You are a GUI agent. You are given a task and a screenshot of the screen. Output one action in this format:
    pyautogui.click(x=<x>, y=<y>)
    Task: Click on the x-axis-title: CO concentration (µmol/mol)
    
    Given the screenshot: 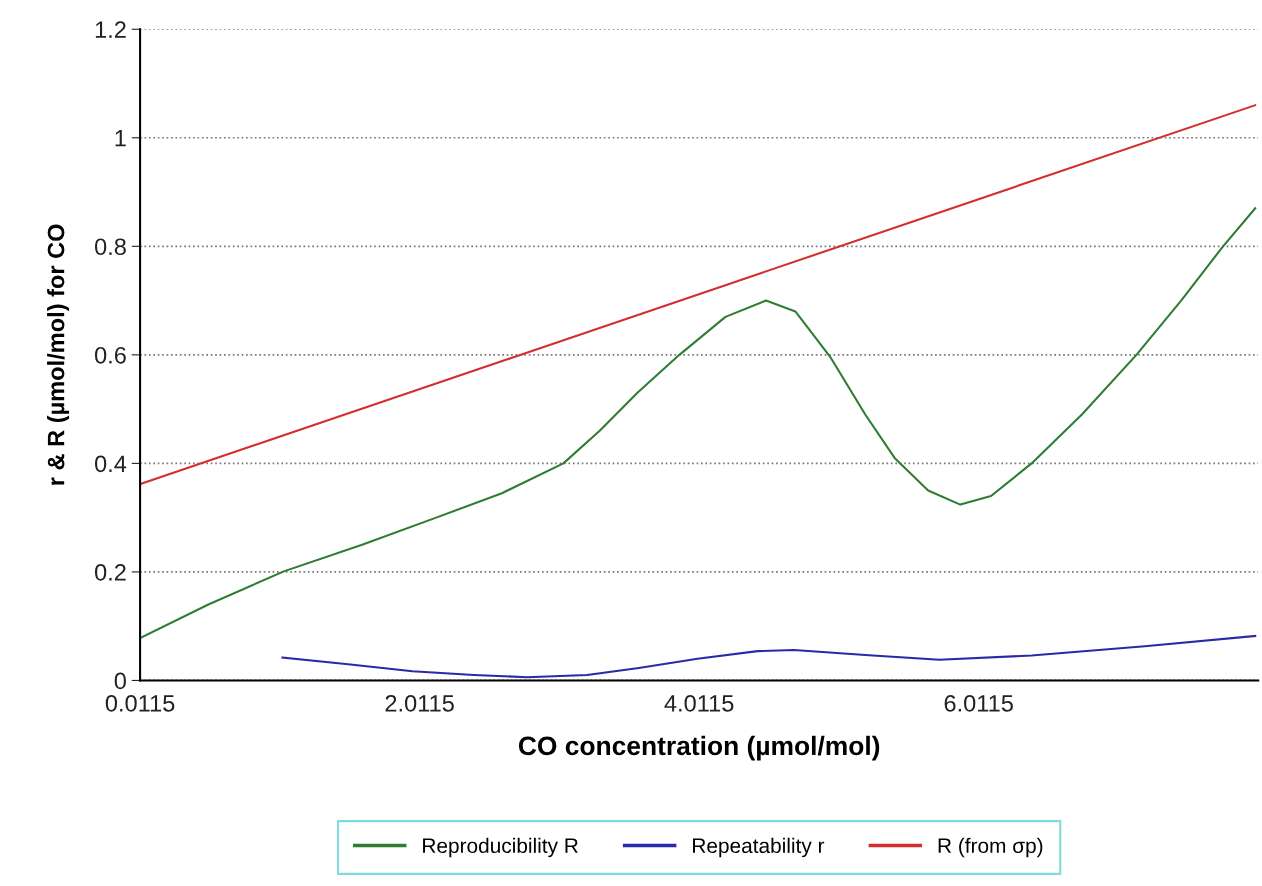 What is the action you would take?
    pyautogui.click(x=699, y=748)
    